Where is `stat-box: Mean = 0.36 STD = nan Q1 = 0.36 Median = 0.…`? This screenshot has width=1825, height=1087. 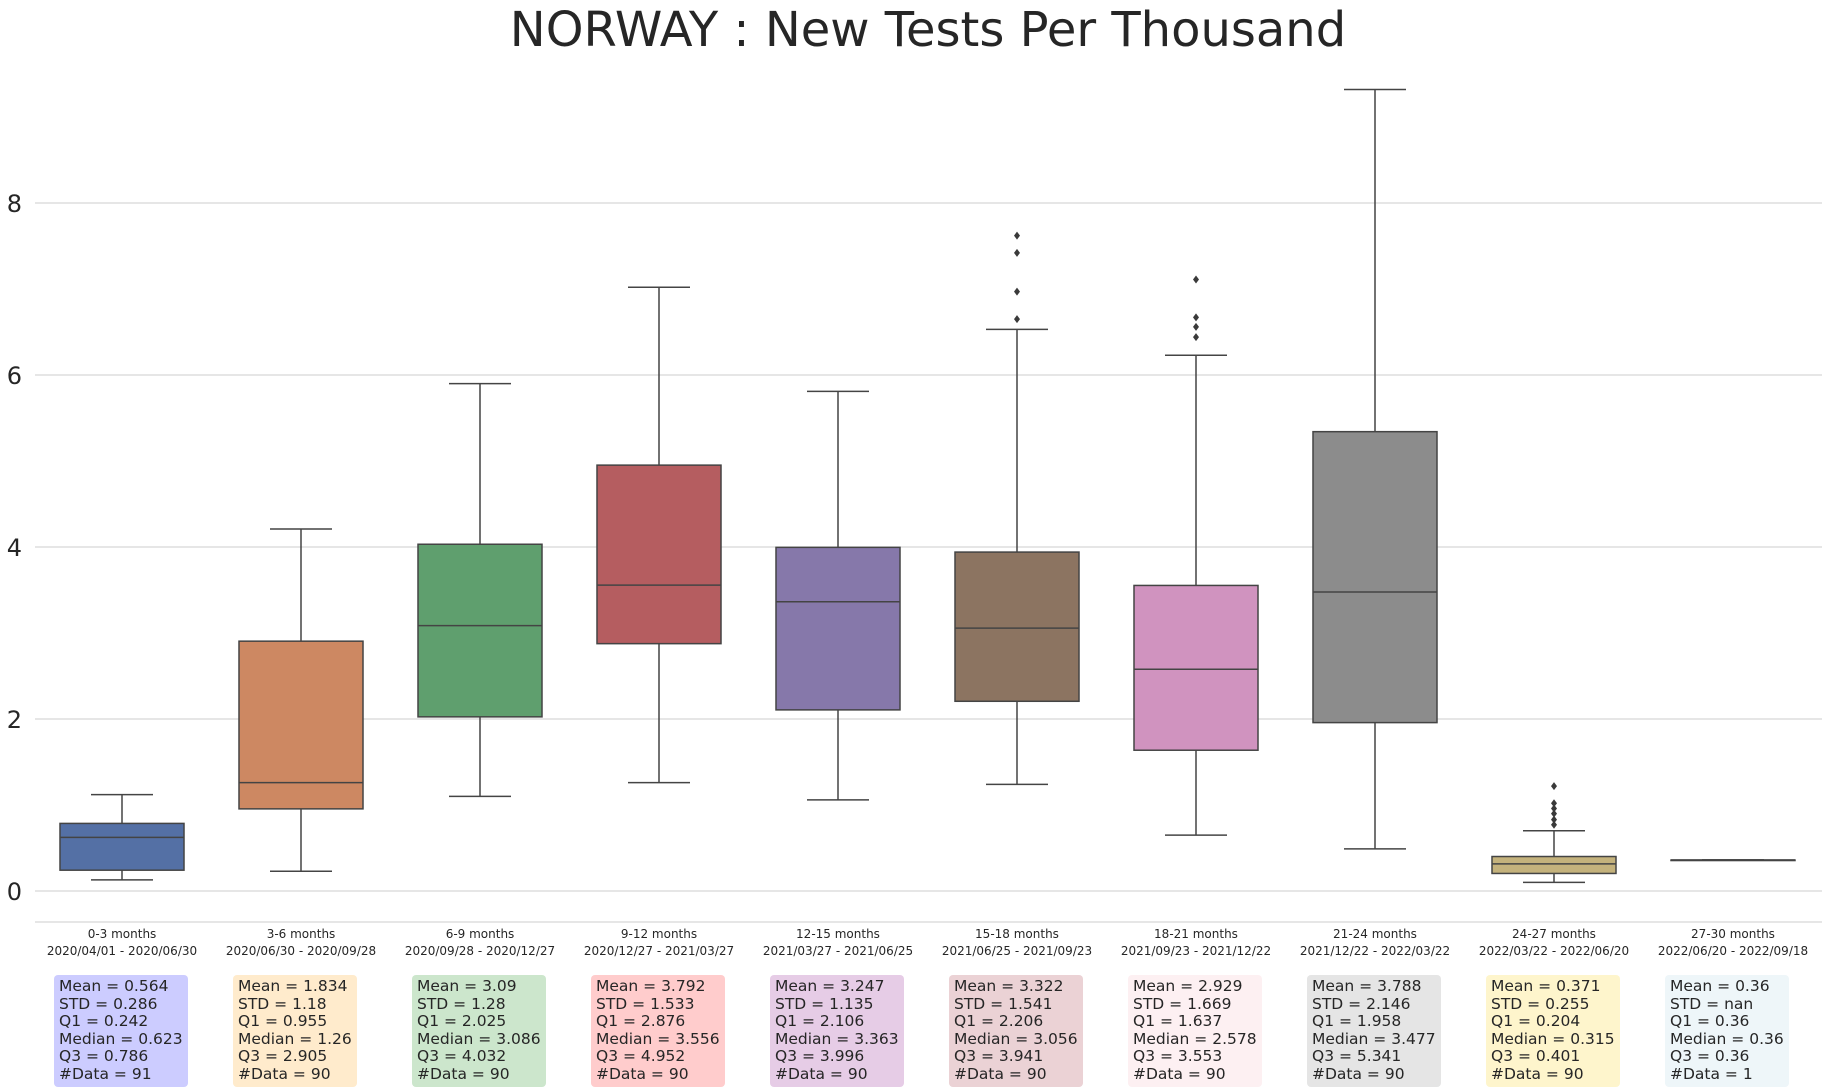 stat-box: Mean = 0.36 STD = nan Q1 = 0.36 Median = 0.… is located at coordinates (1727, 1031).